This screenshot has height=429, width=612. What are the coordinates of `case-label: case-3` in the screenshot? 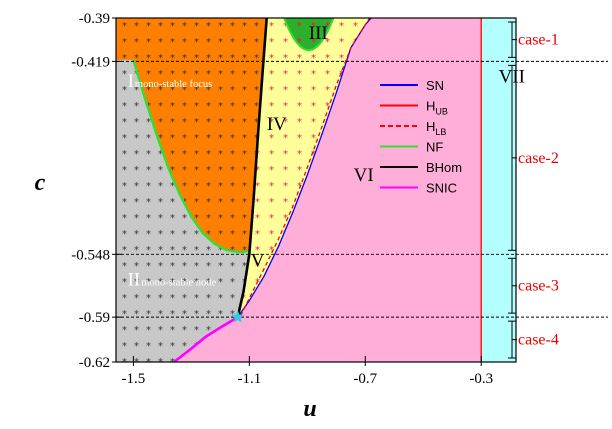 It's located at (538, 286).